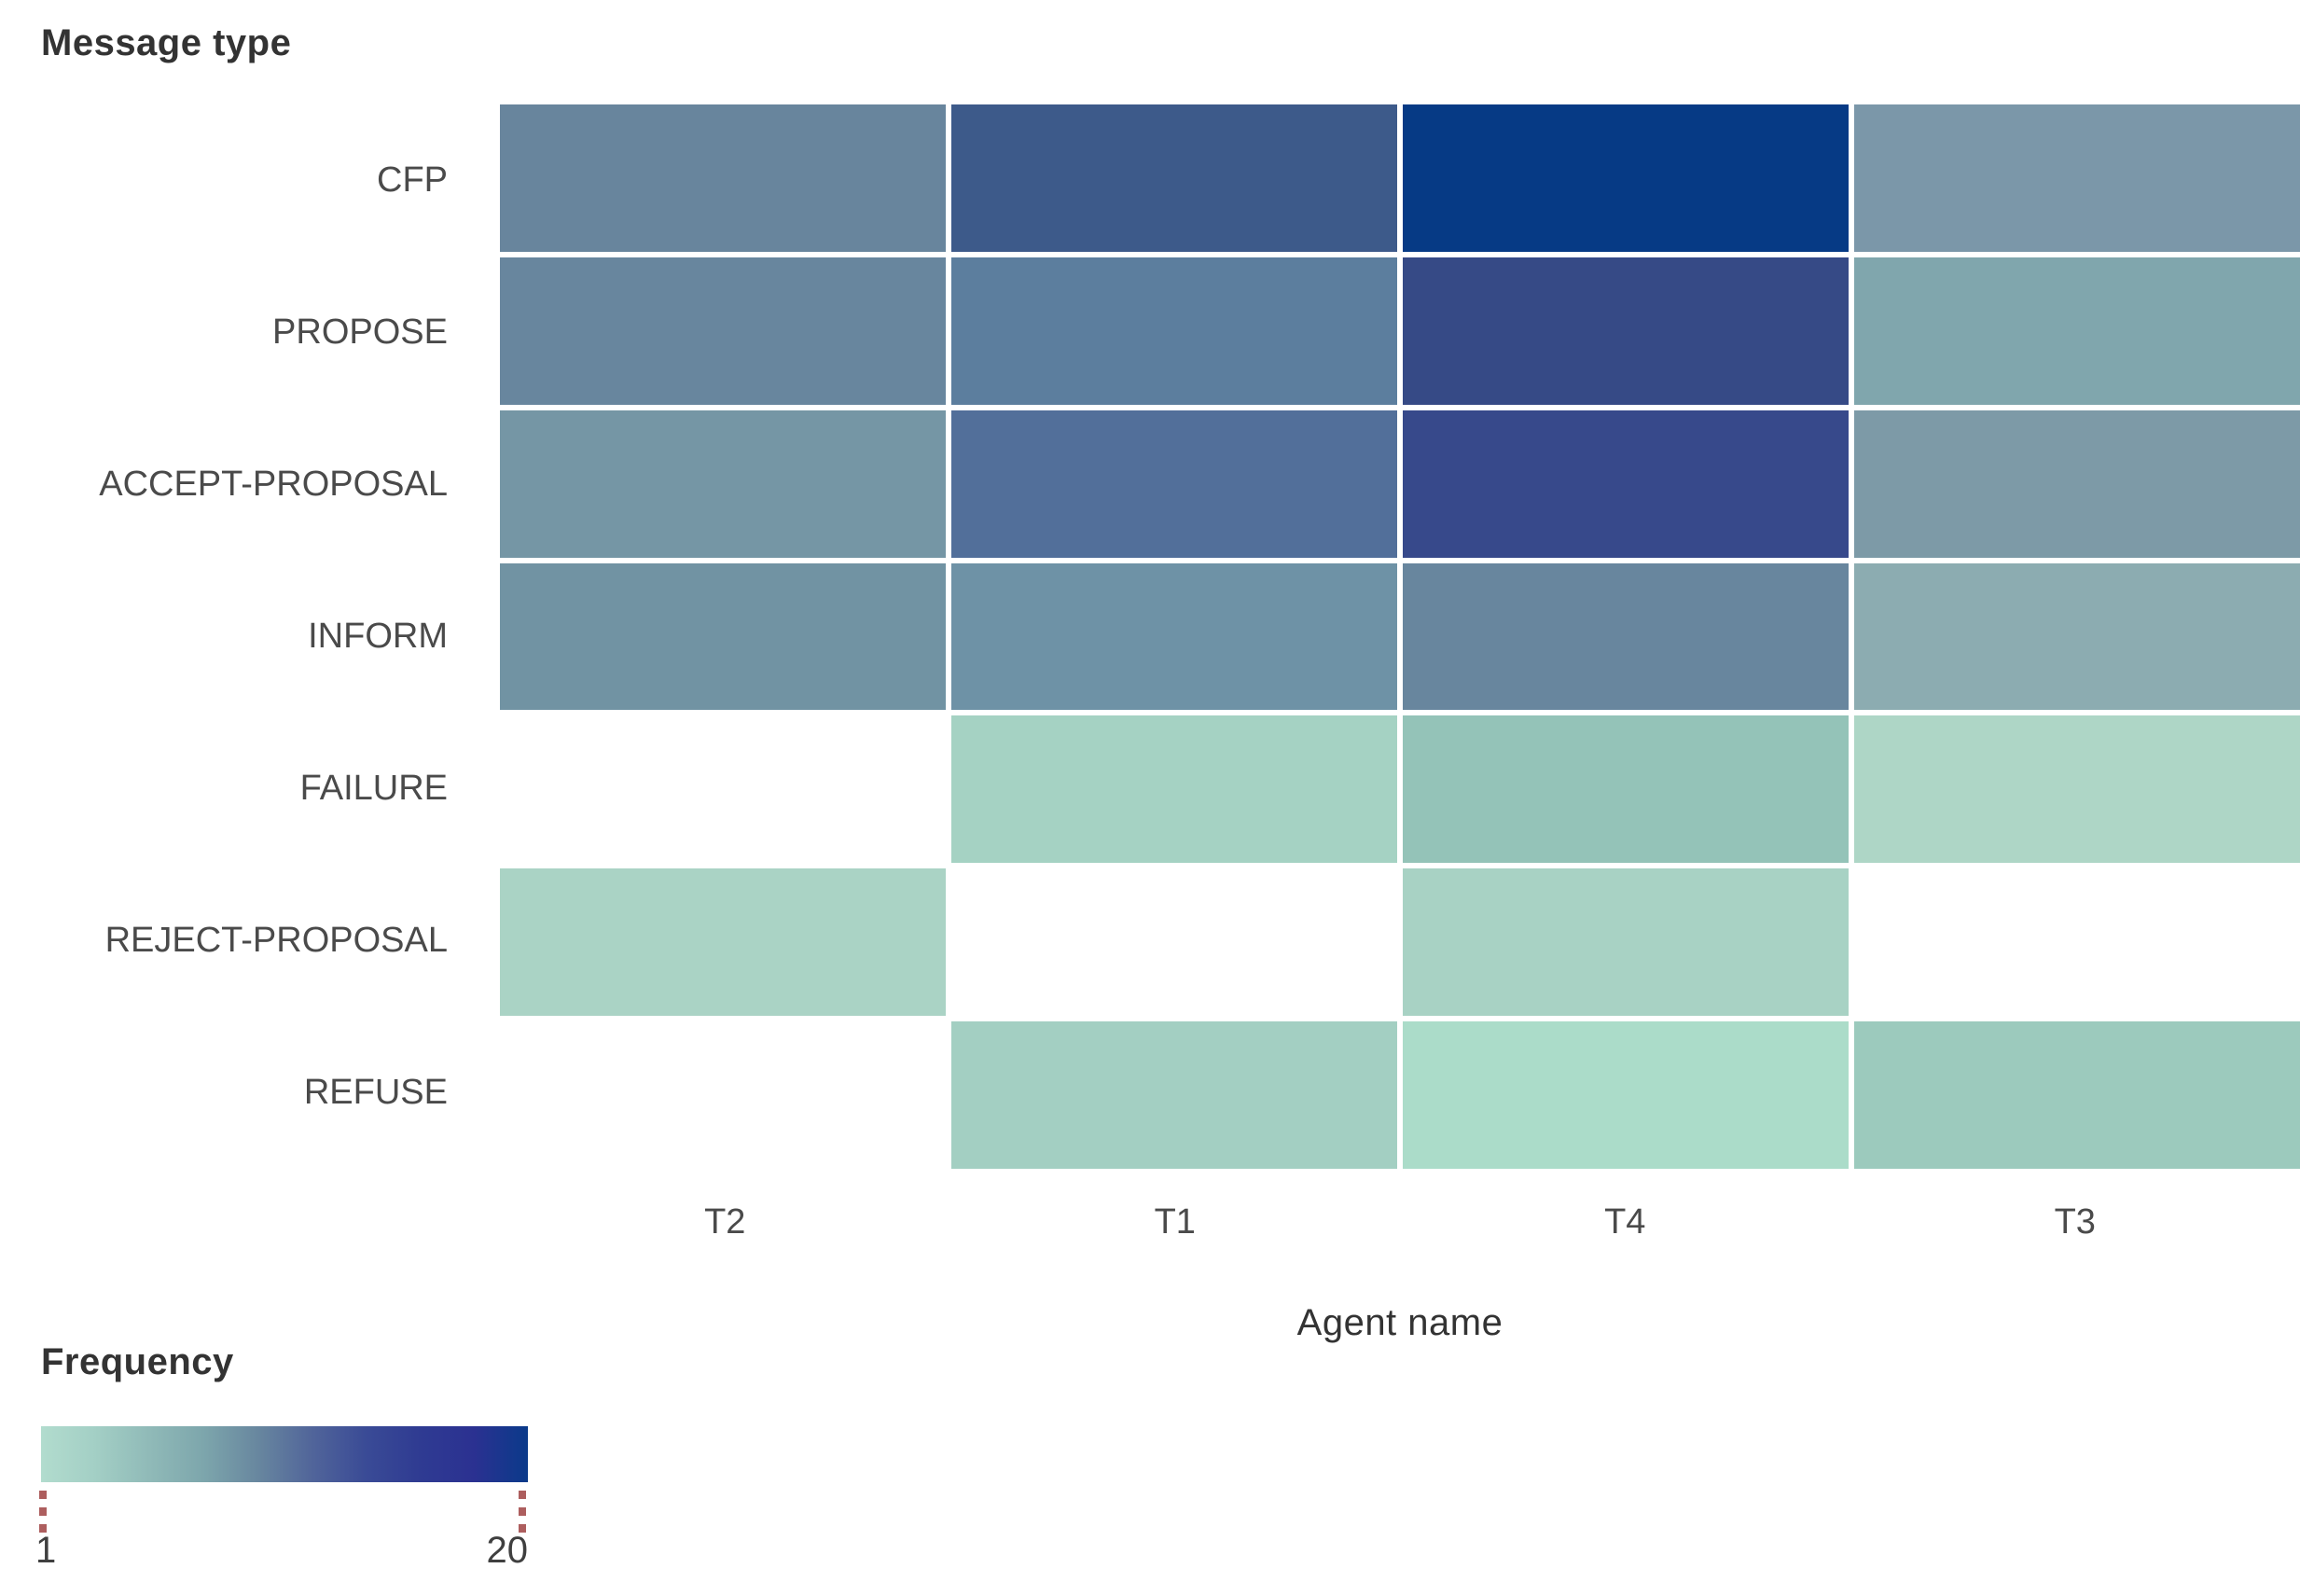  Describe the element at coordinates (2077, 178) in the screenshot. I see `heatmap-cell-cfp-t3` at that location.